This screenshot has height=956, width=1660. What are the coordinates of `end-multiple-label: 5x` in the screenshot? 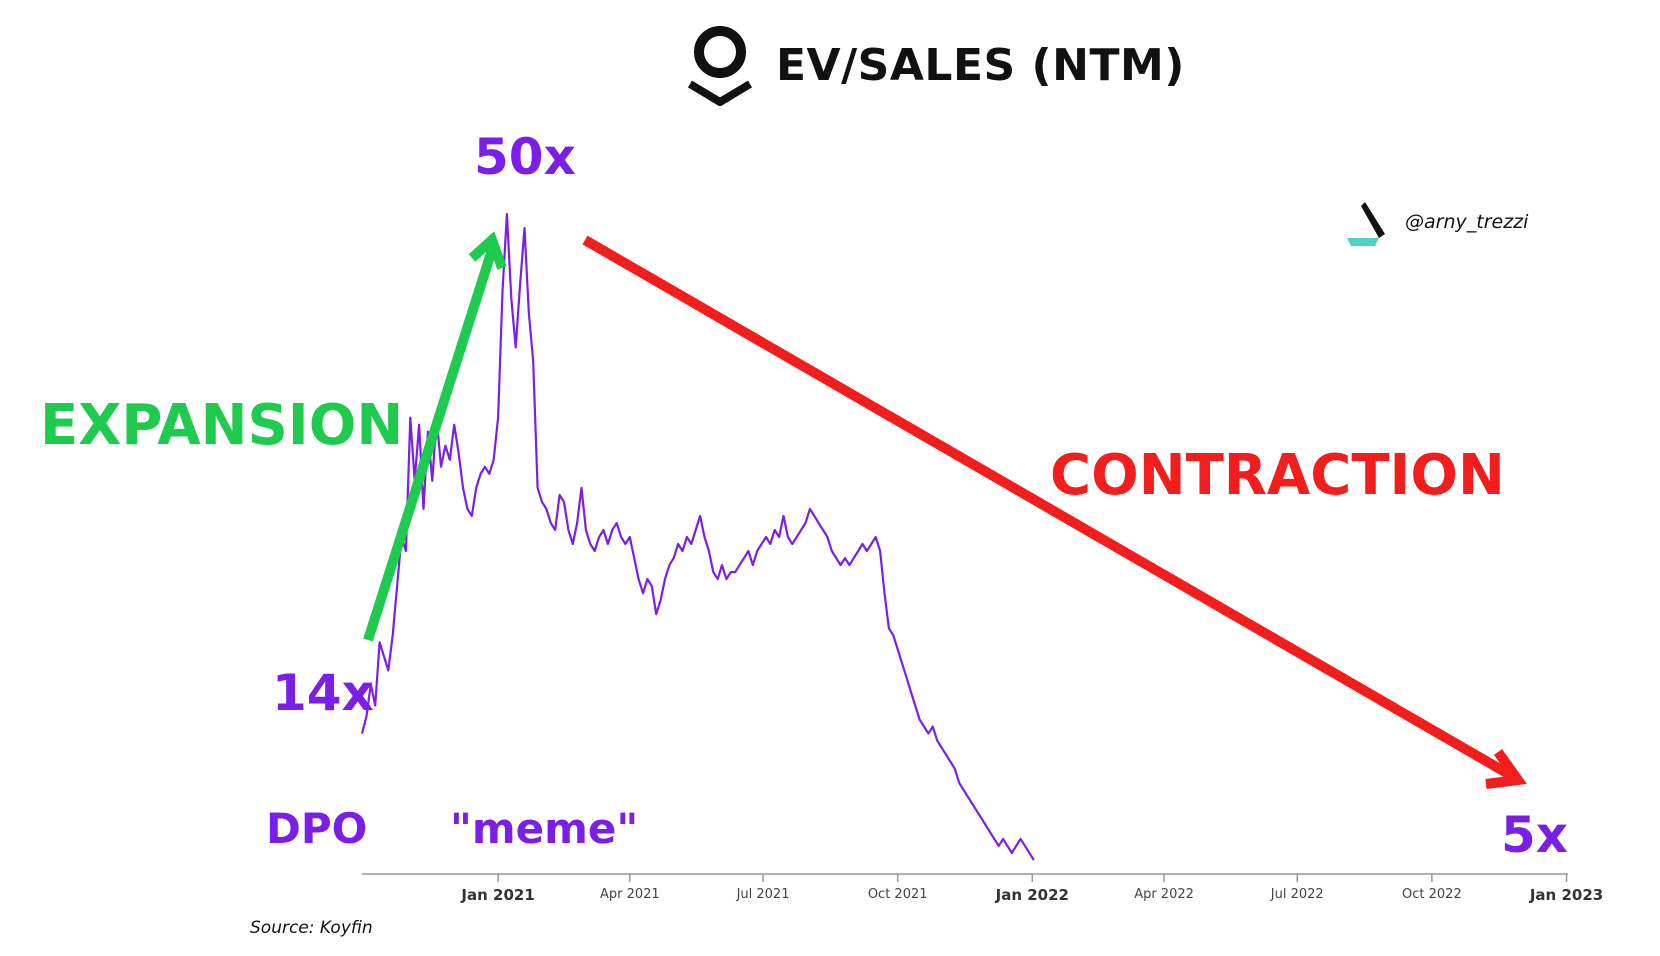 It's located at (1535, 835).